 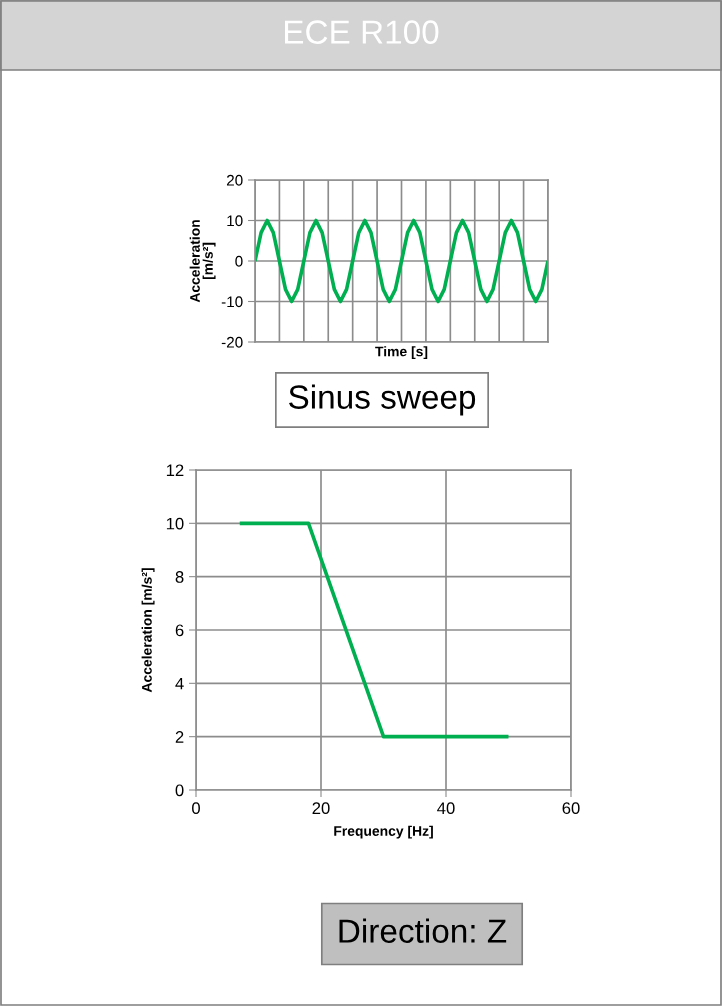 What do you see at coordinates (179, 577) in the screenshot?
I see `y-tick-label: 8` at bounding box center [179, 577].